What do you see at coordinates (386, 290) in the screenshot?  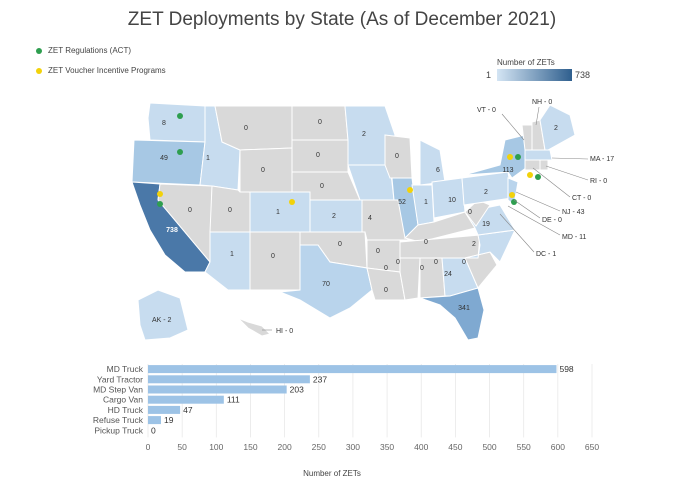 I see `label-LA: 0` at bounding box center [386, 290].